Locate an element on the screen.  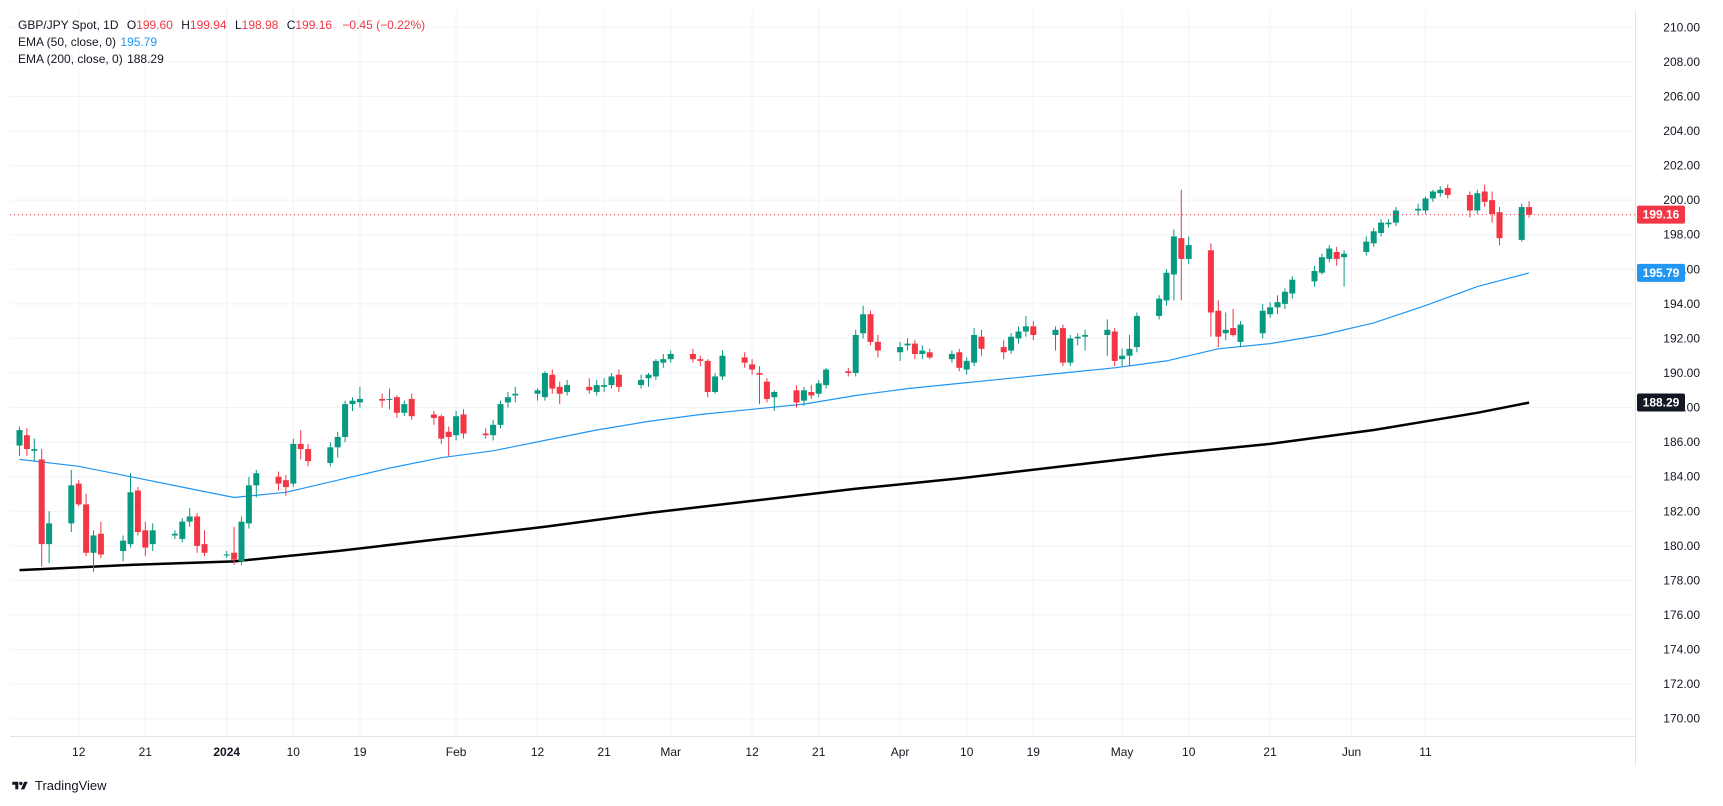
tradingview-logo-icon is located at coordinates (20, 785).